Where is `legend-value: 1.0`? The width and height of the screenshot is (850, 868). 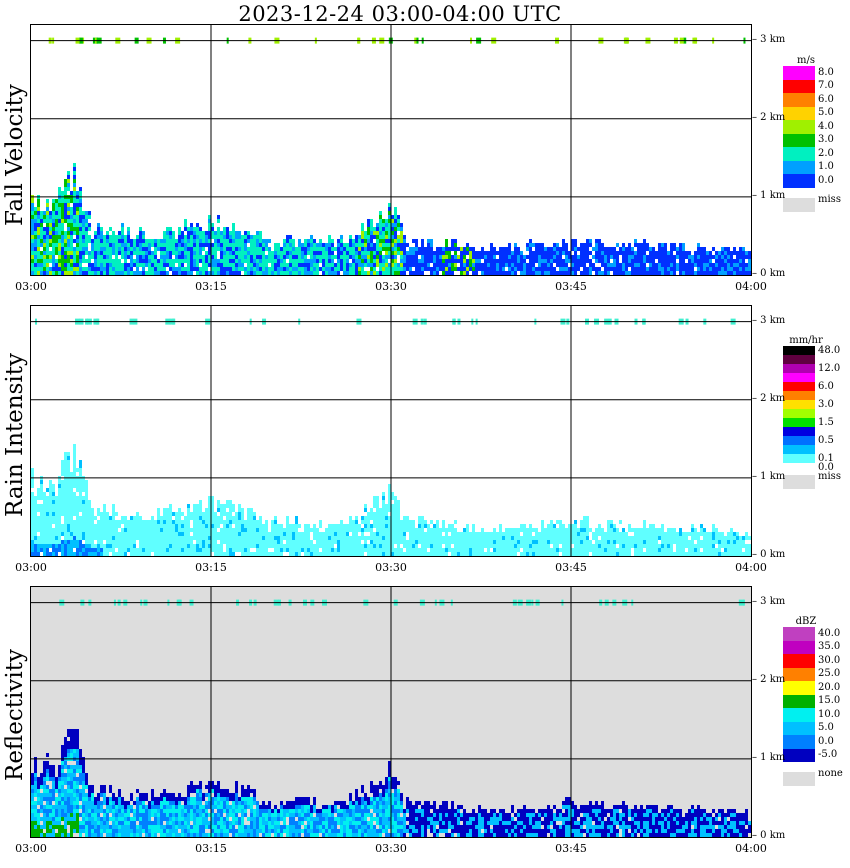
legend-value: 1.0 is located at coordinates (826, 167).